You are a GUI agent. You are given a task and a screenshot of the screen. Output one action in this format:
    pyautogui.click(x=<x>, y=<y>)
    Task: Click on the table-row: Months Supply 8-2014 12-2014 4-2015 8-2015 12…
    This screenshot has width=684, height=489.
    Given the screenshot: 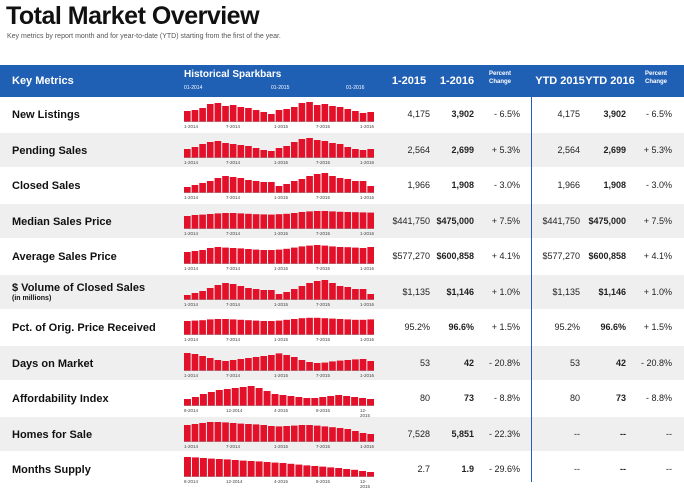 What is the action you would take?
    pyautogui.click(x=342, y=470)
    